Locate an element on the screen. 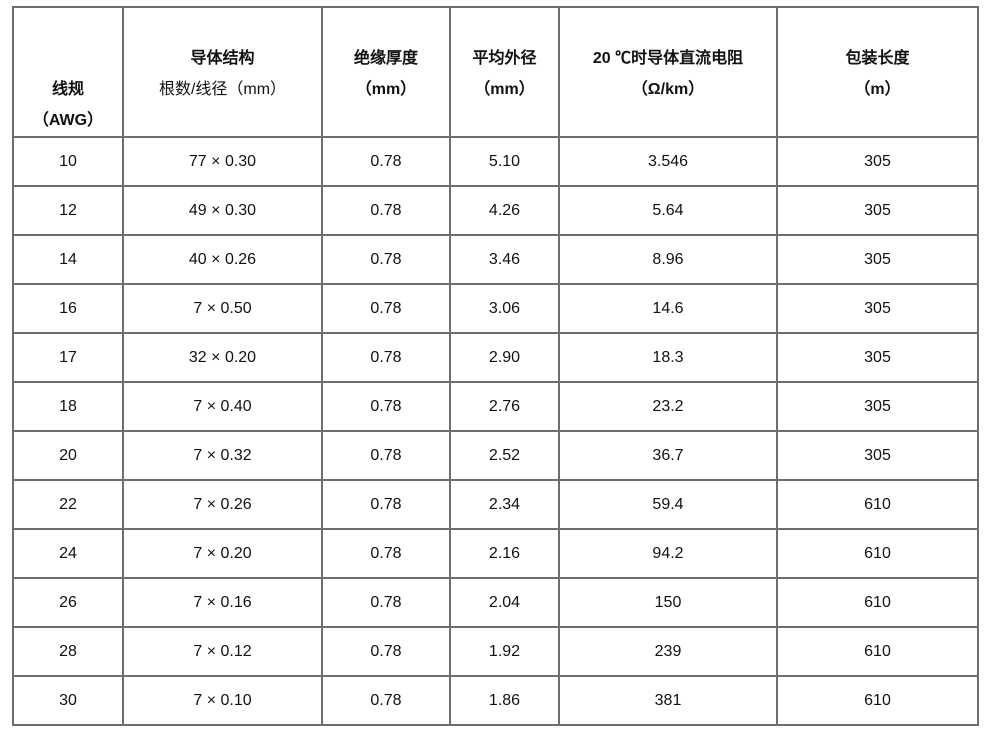  conductor-cell: 77 × 0.30 is located at coordinates (222, 161).